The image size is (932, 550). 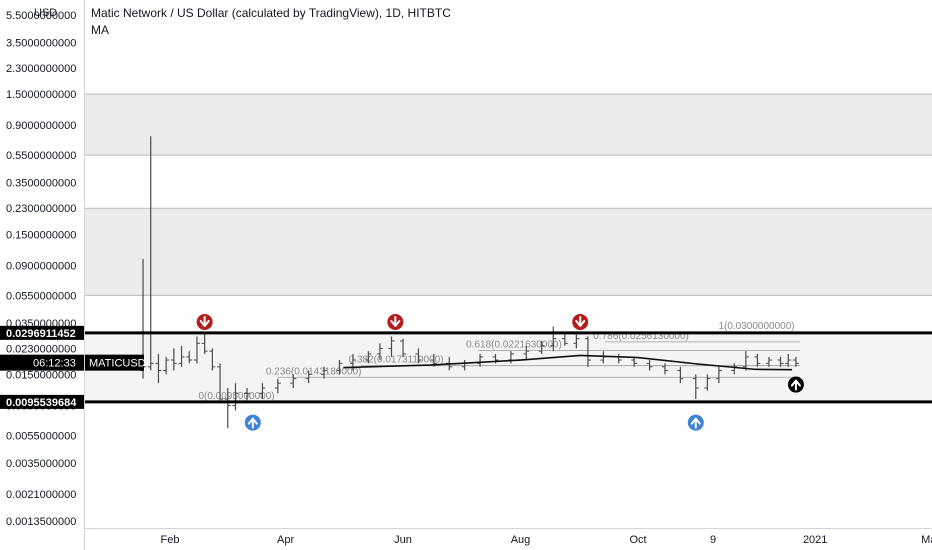 What do you see at coordinates (100, 30) in the screenshot?
I see `indicator-label: MA` at bounding box center [100, 30].